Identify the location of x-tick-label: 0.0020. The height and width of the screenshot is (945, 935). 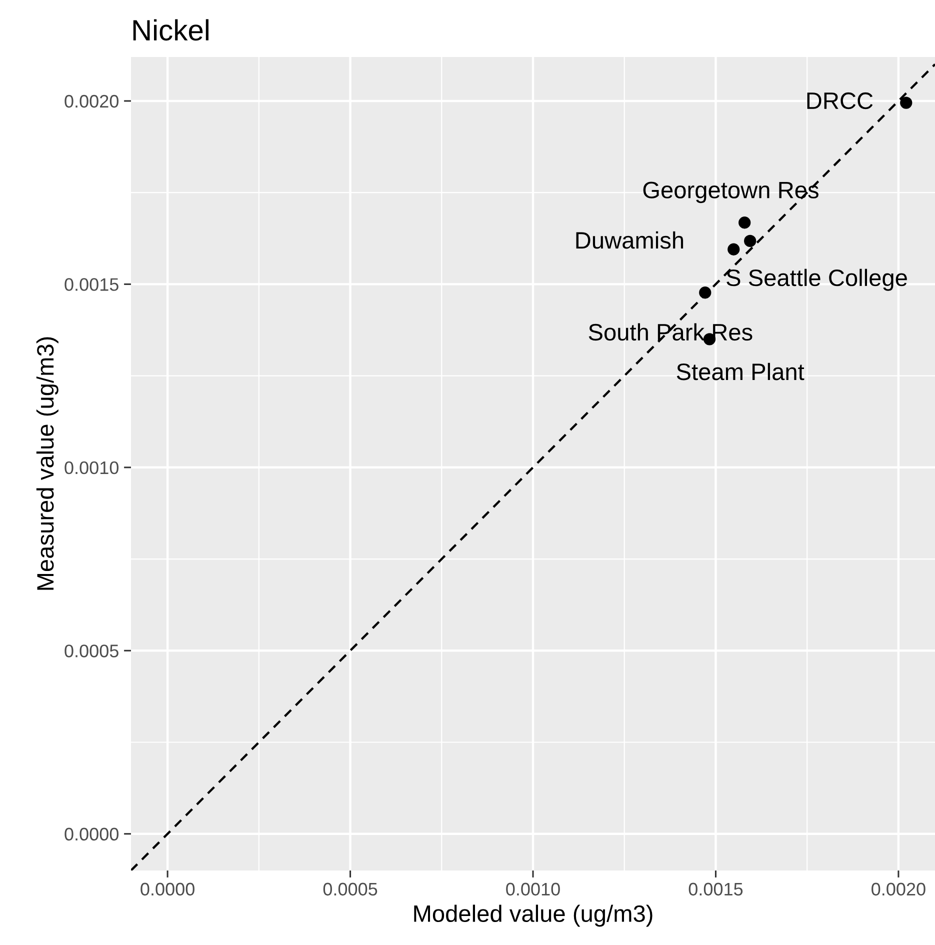
(899, 889).